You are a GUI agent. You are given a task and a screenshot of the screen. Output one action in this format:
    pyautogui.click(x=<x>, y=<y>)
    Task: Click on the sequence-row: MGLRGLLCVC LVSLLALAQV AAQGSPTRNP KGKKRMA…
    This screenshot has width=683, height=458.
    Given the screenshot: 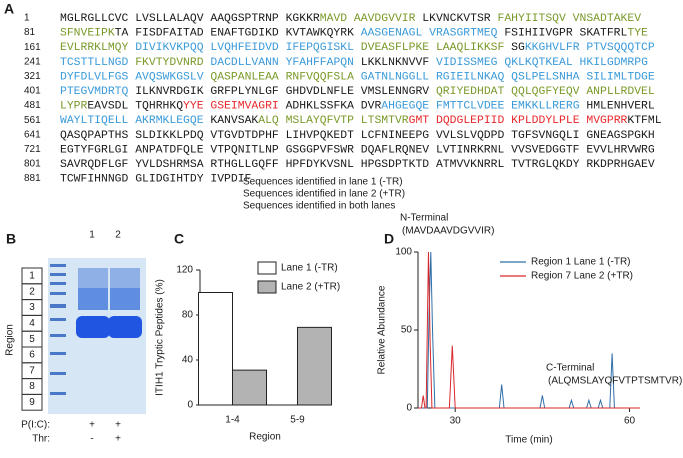 What is the action you would take?
    pyautogui.click(x=350, y=19)
    